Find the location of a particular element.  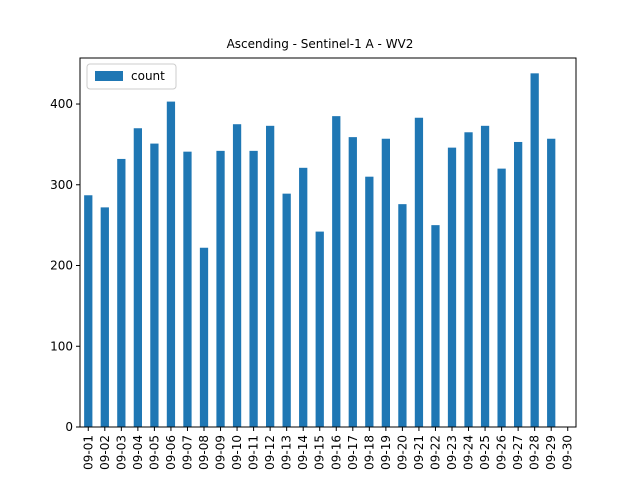

x-tick-label: 09-06 is located at coordinates (171, 452).